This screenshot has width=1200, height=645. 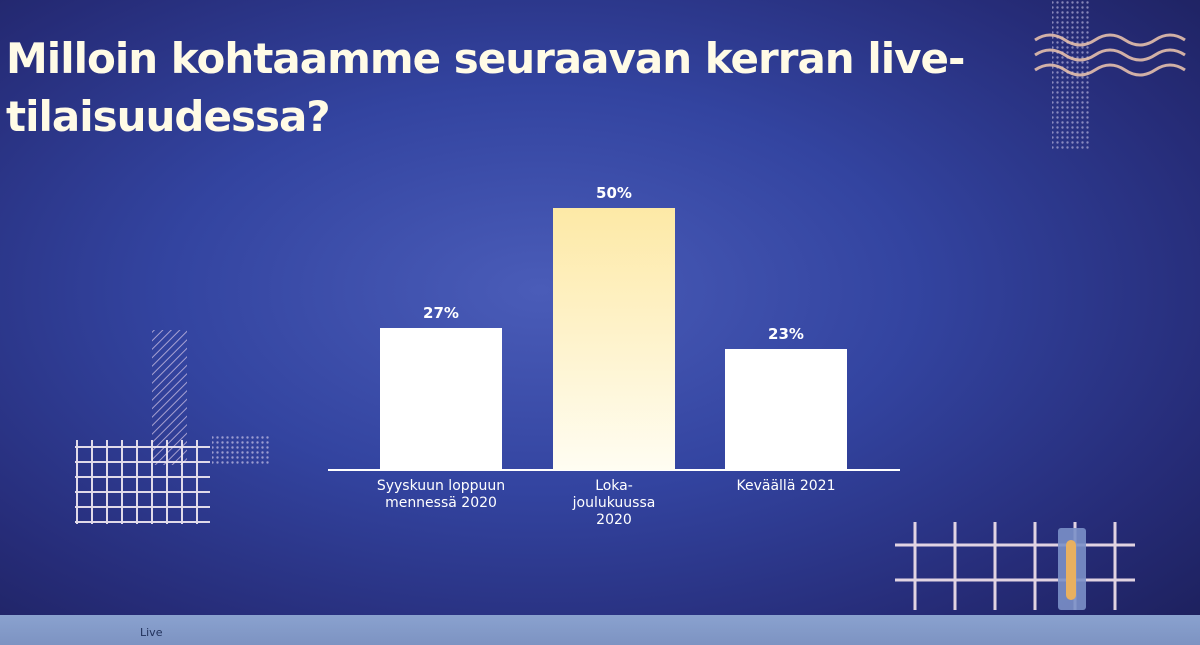 What do you see at coordinates (614, 470) in the screenshot?
I see `baseline` at bounding box center [614, 470].